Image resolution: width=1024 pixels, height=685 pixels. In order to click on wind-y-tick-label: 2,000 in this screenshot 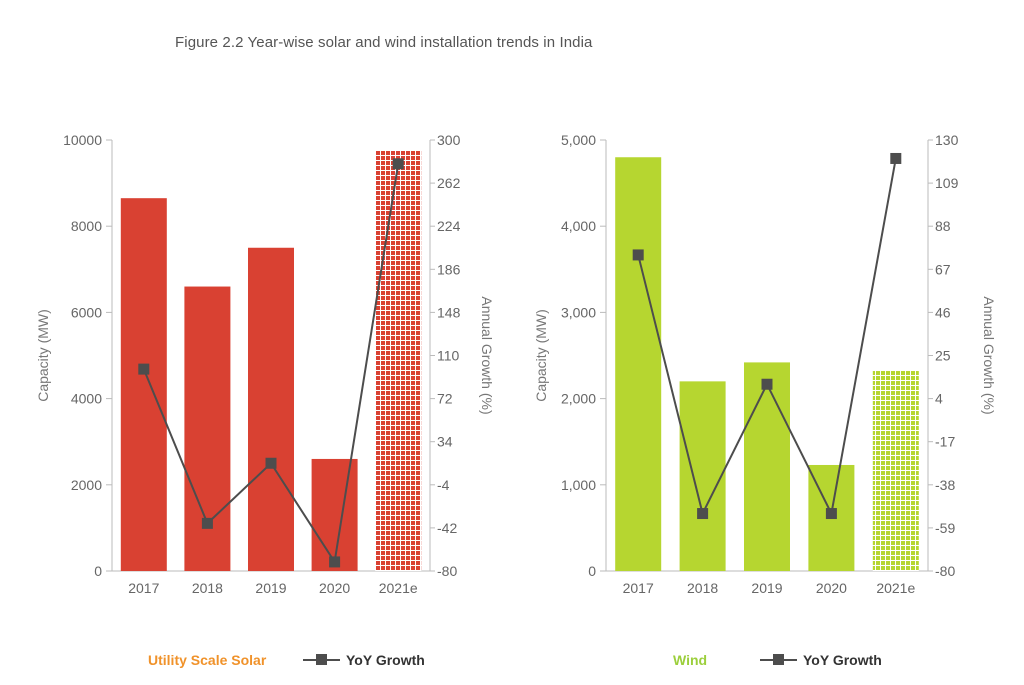, I will do `click(578, 399)`.